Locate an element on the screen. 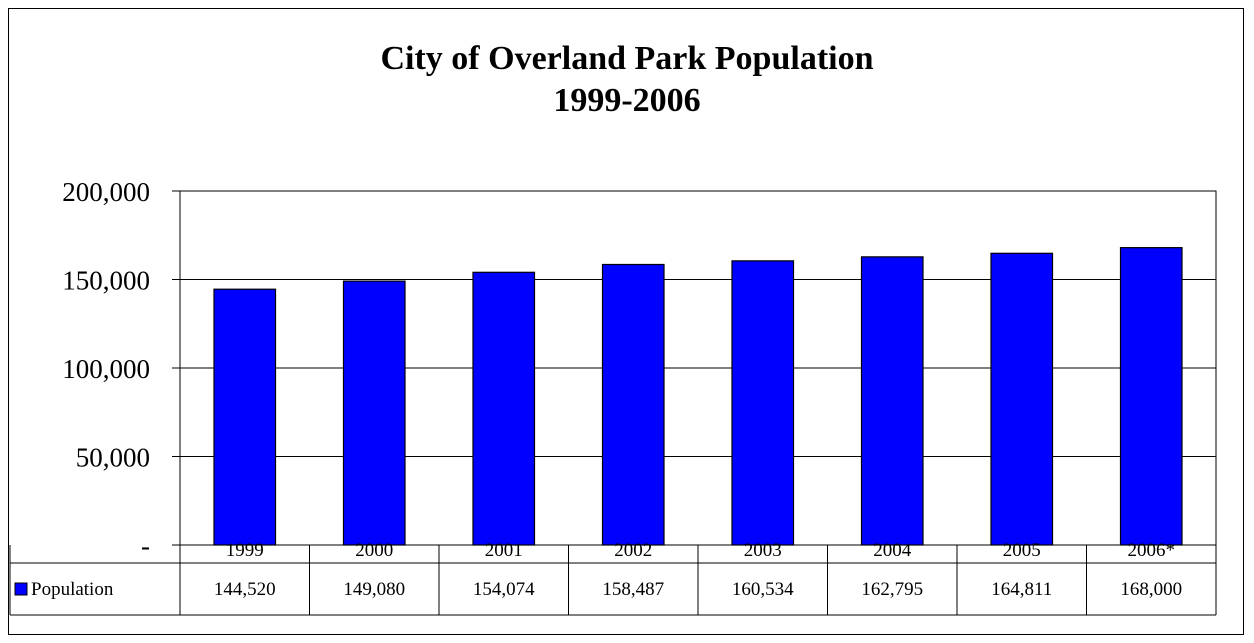 The image size is (1254, 643). y-axis: - 50,000 100,000 150,000 200,000 is located at coordinates (121, 369).